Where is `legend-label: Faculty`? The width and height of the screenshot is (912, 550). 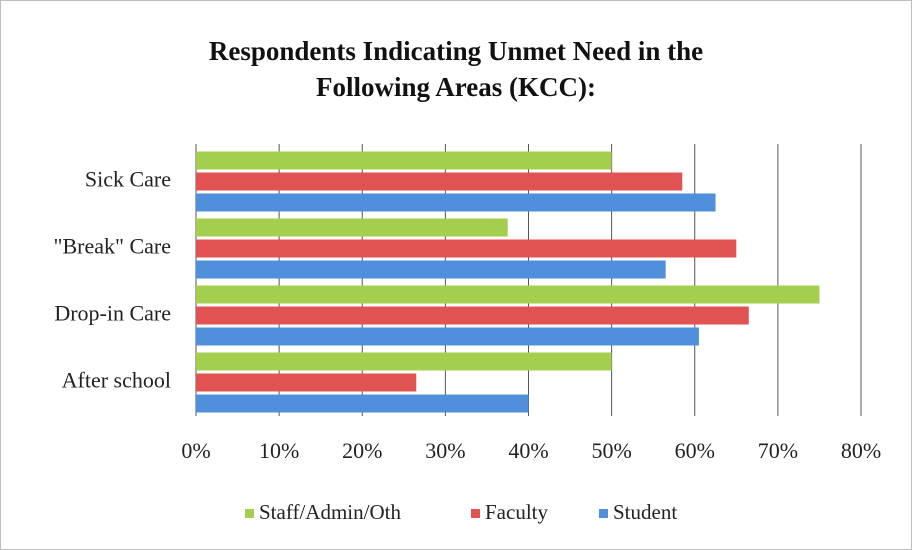
legend-label: Faculty is located at coordinates (516, 512).